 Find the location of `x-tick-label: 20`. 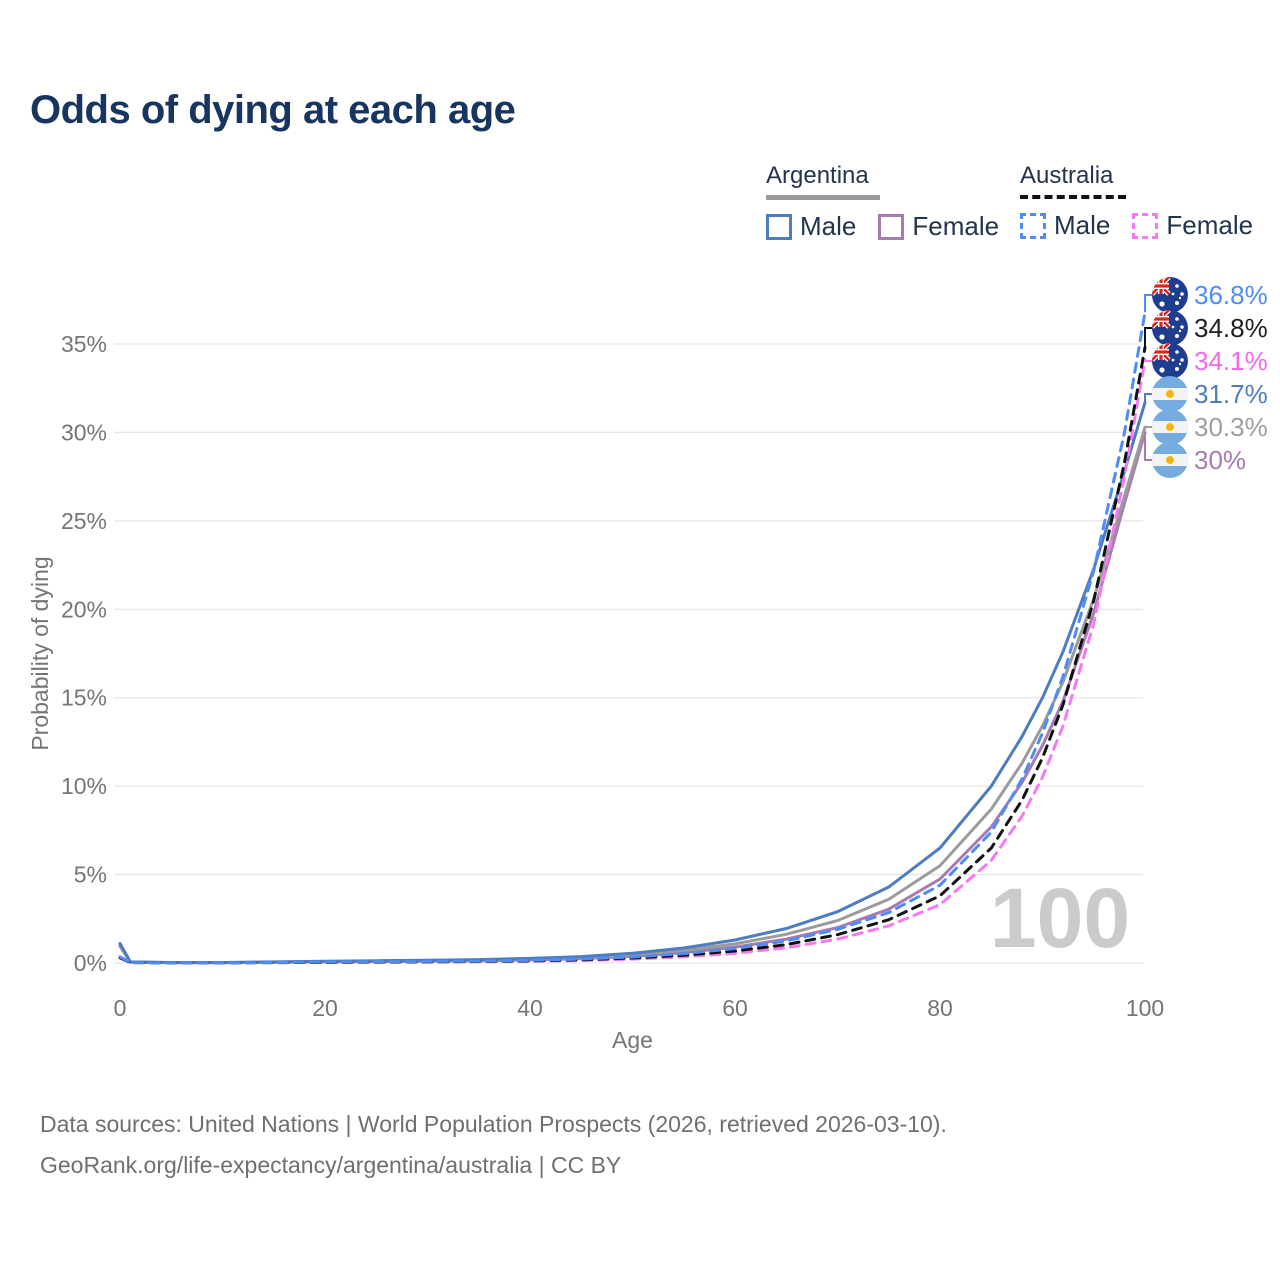

x-tick-label: 20 is located at coordinates (325, 1008).